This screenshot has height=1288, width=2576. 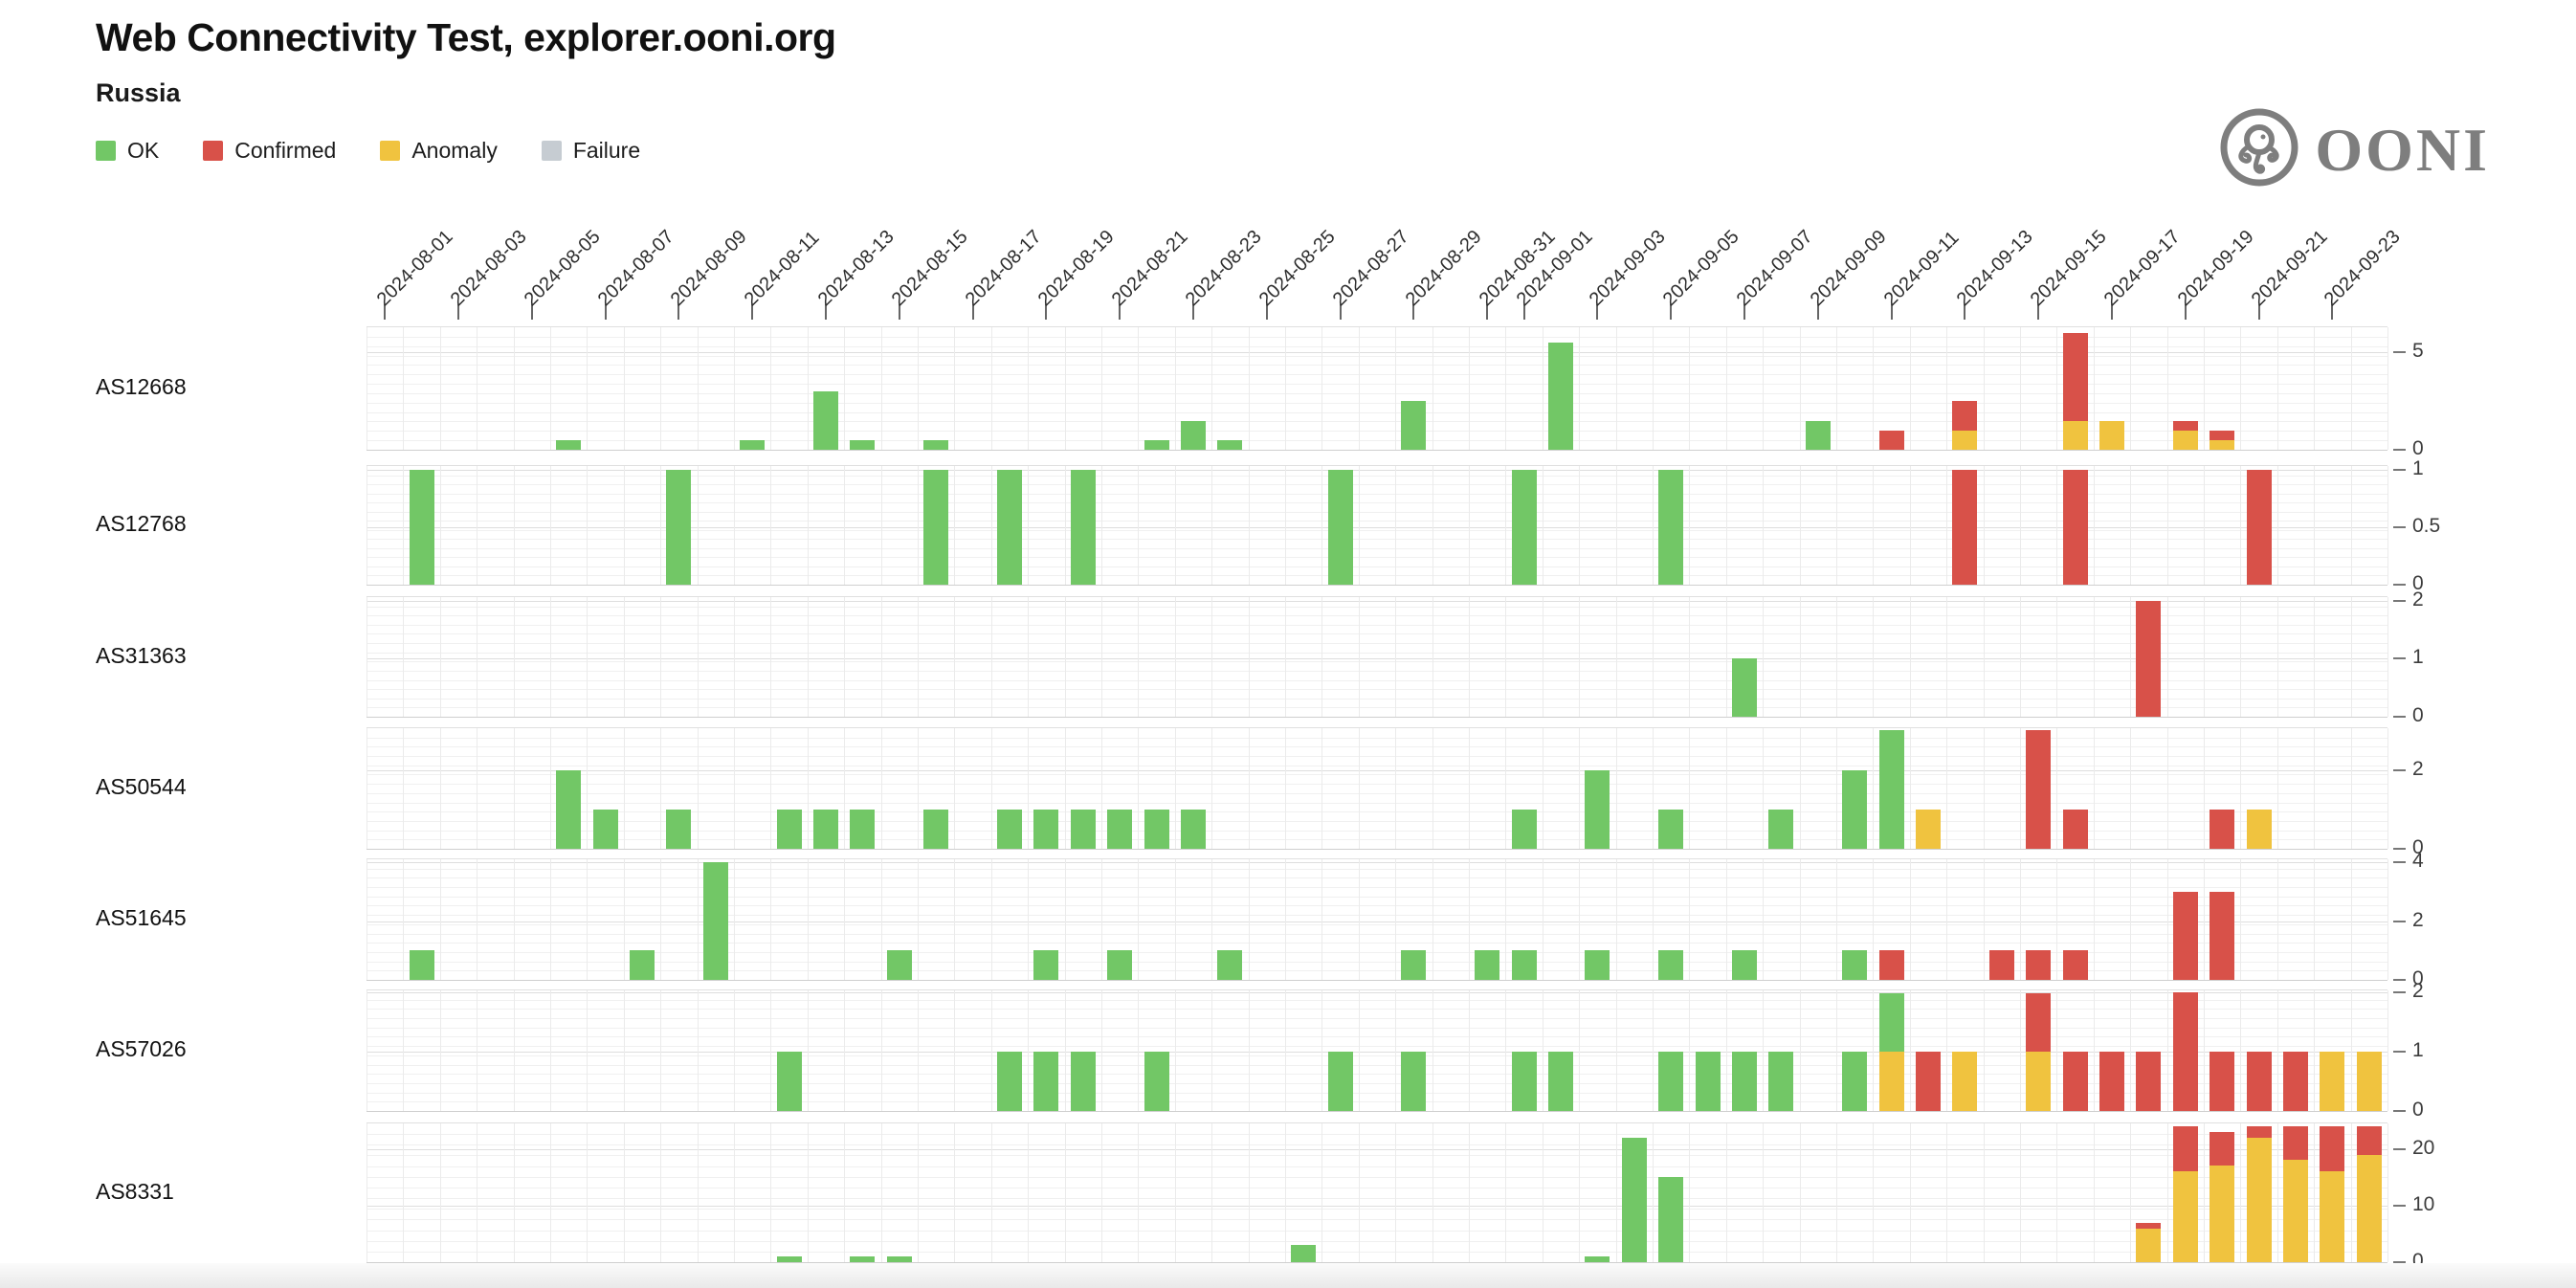 What do you see at coordinates (1230, 444) in the screenshot?
I see `bar-AS12668-2024-08-24-ok` at bounding box center [1230, 444].